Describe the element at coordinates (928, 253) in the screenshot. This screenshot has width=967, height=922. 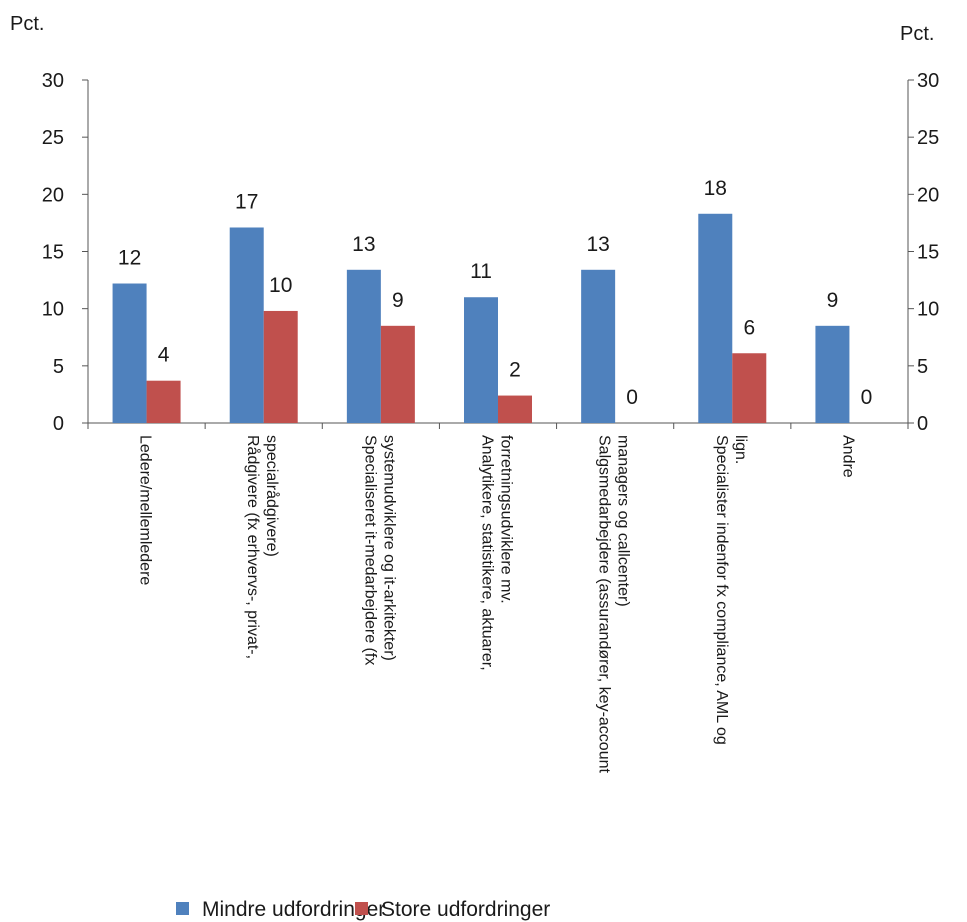
I see `right-y-tick-label: 15` at that location.